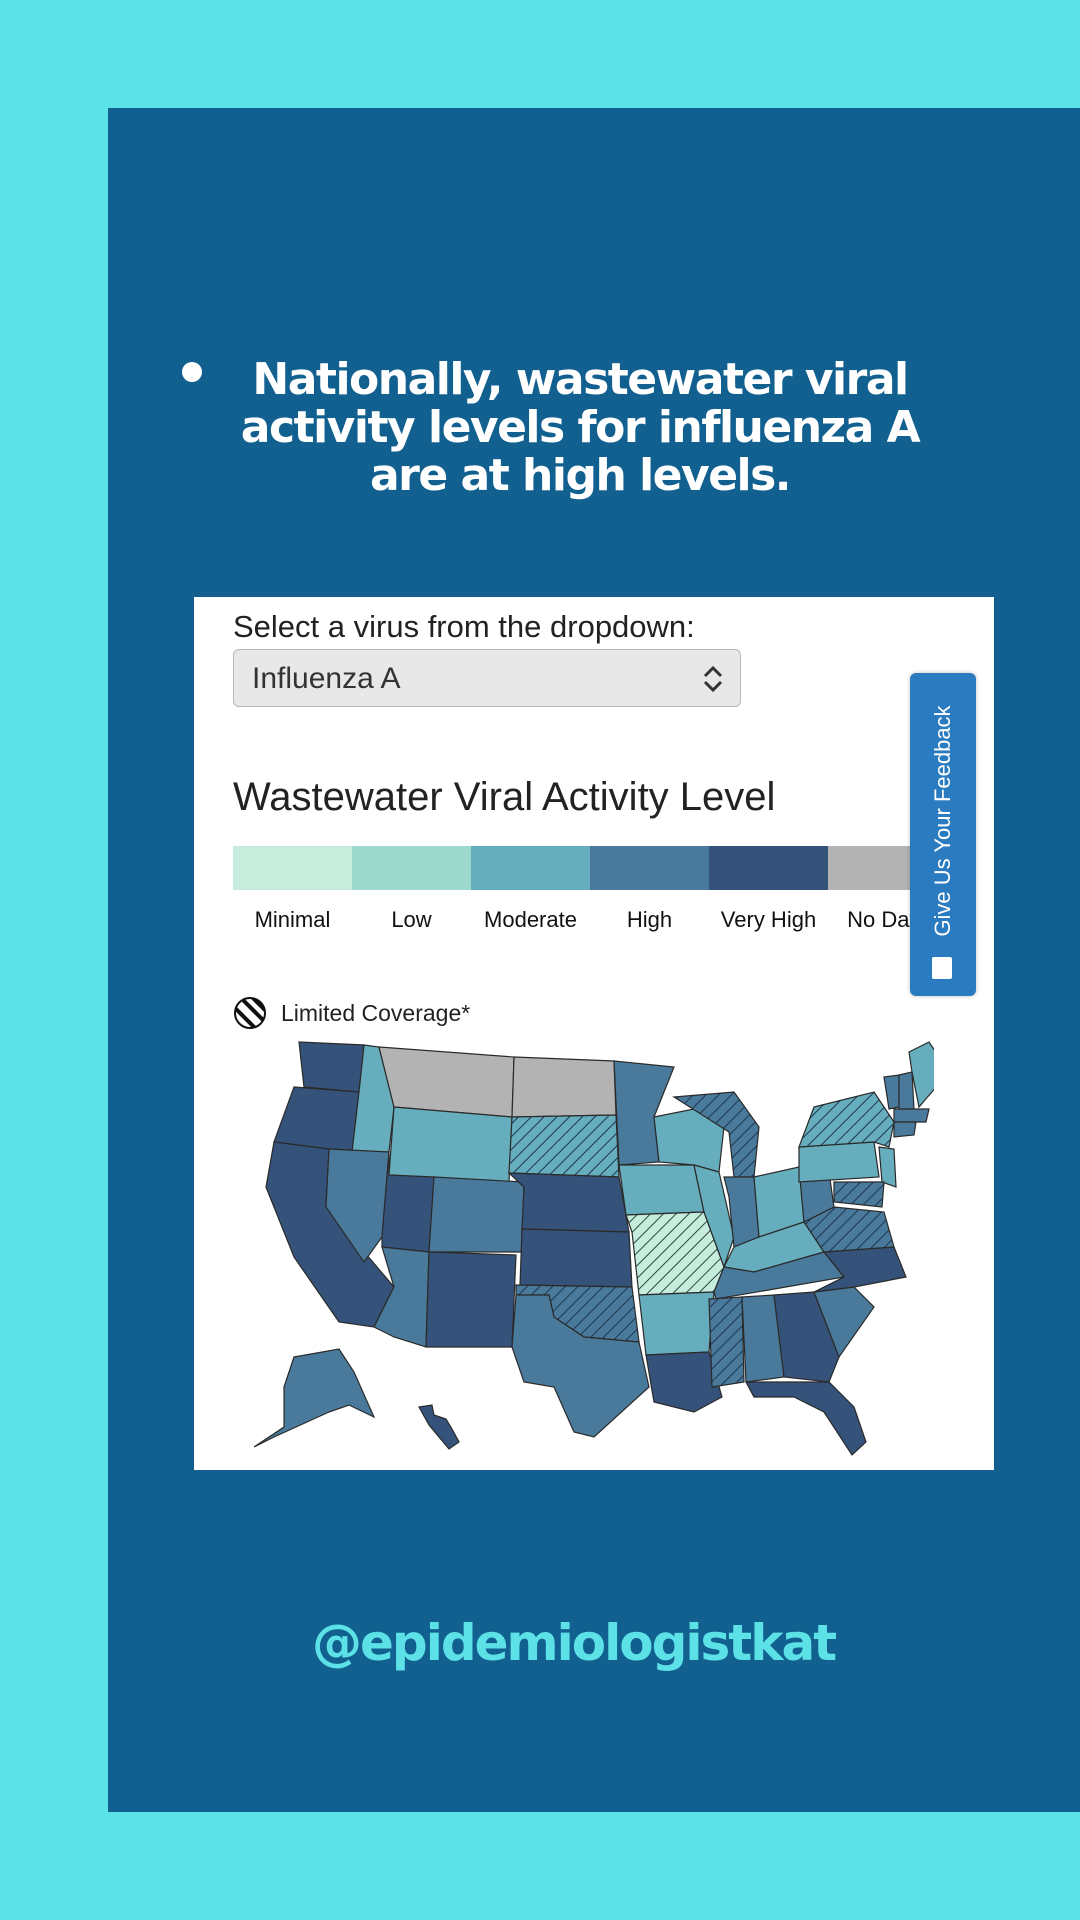  I want to click on legend-swatches, so click(593, 868).